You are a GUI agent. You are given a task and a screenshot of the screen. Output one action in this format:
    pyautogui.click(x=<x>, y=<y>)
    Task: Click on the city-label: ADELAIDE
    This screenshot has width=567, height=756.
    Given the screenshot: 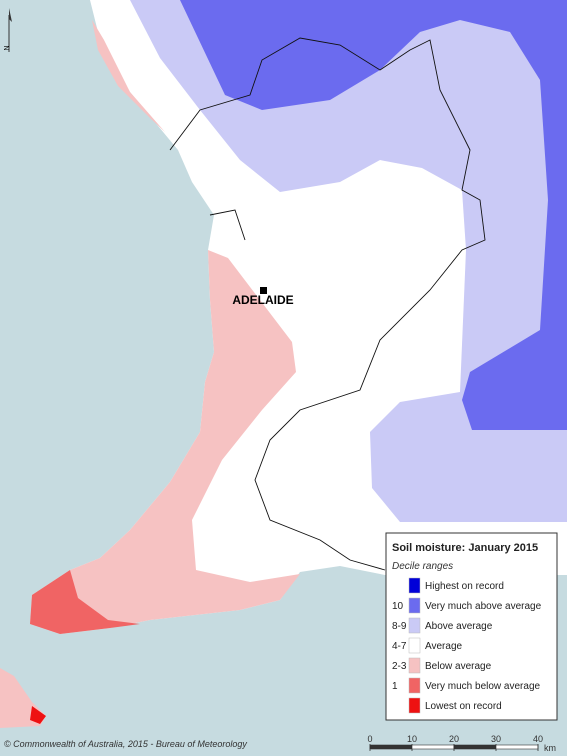 What is the action you would take?
    pyautogui.click(x=262, y=300)
    